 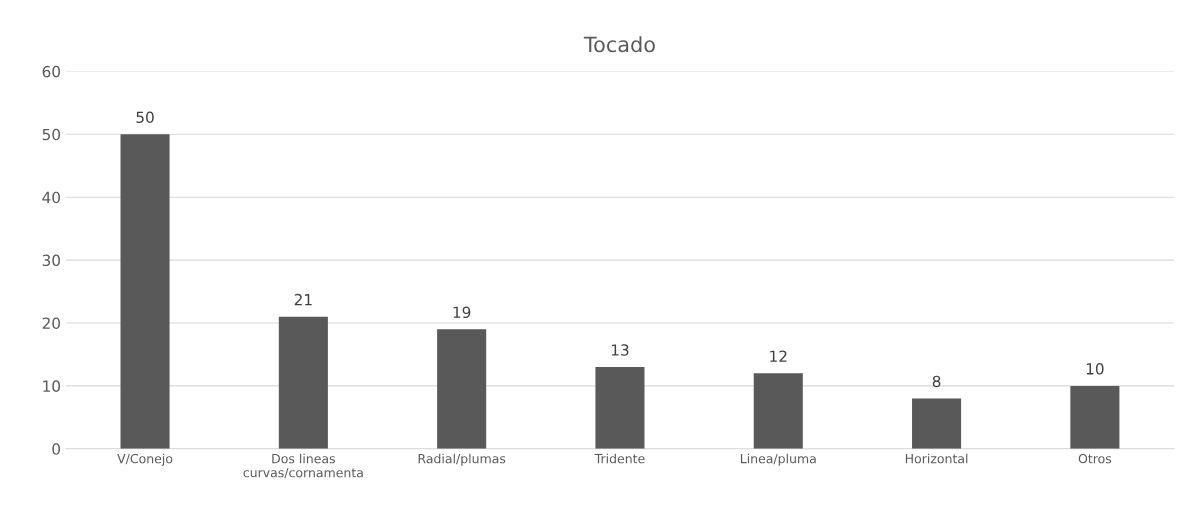 I want to click on x-tick-label: Tridente, so click(x=619, y=458).